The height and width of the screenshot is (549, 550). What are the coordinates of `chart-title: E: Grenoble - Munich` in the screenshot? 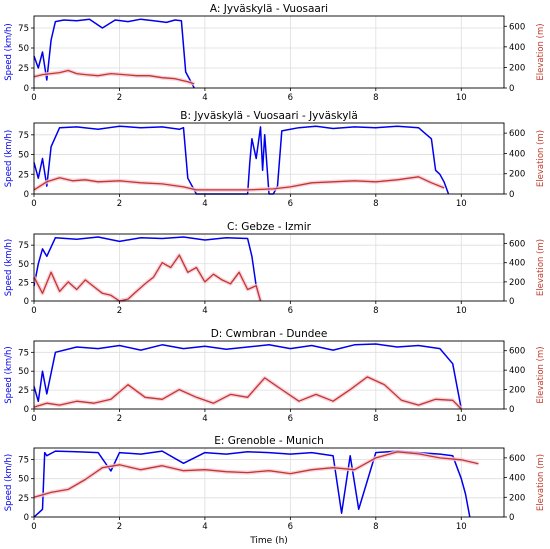 It's located at (269, 441).